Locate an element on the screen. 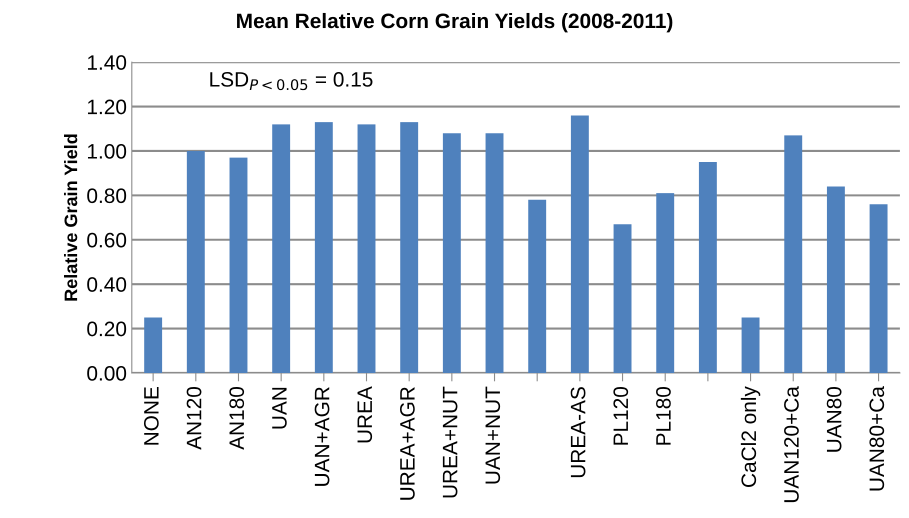 Image resolution: width=909 pixels, height=518 pixels. y-tick-label: 1.00 is located at coordinates (107, 151).